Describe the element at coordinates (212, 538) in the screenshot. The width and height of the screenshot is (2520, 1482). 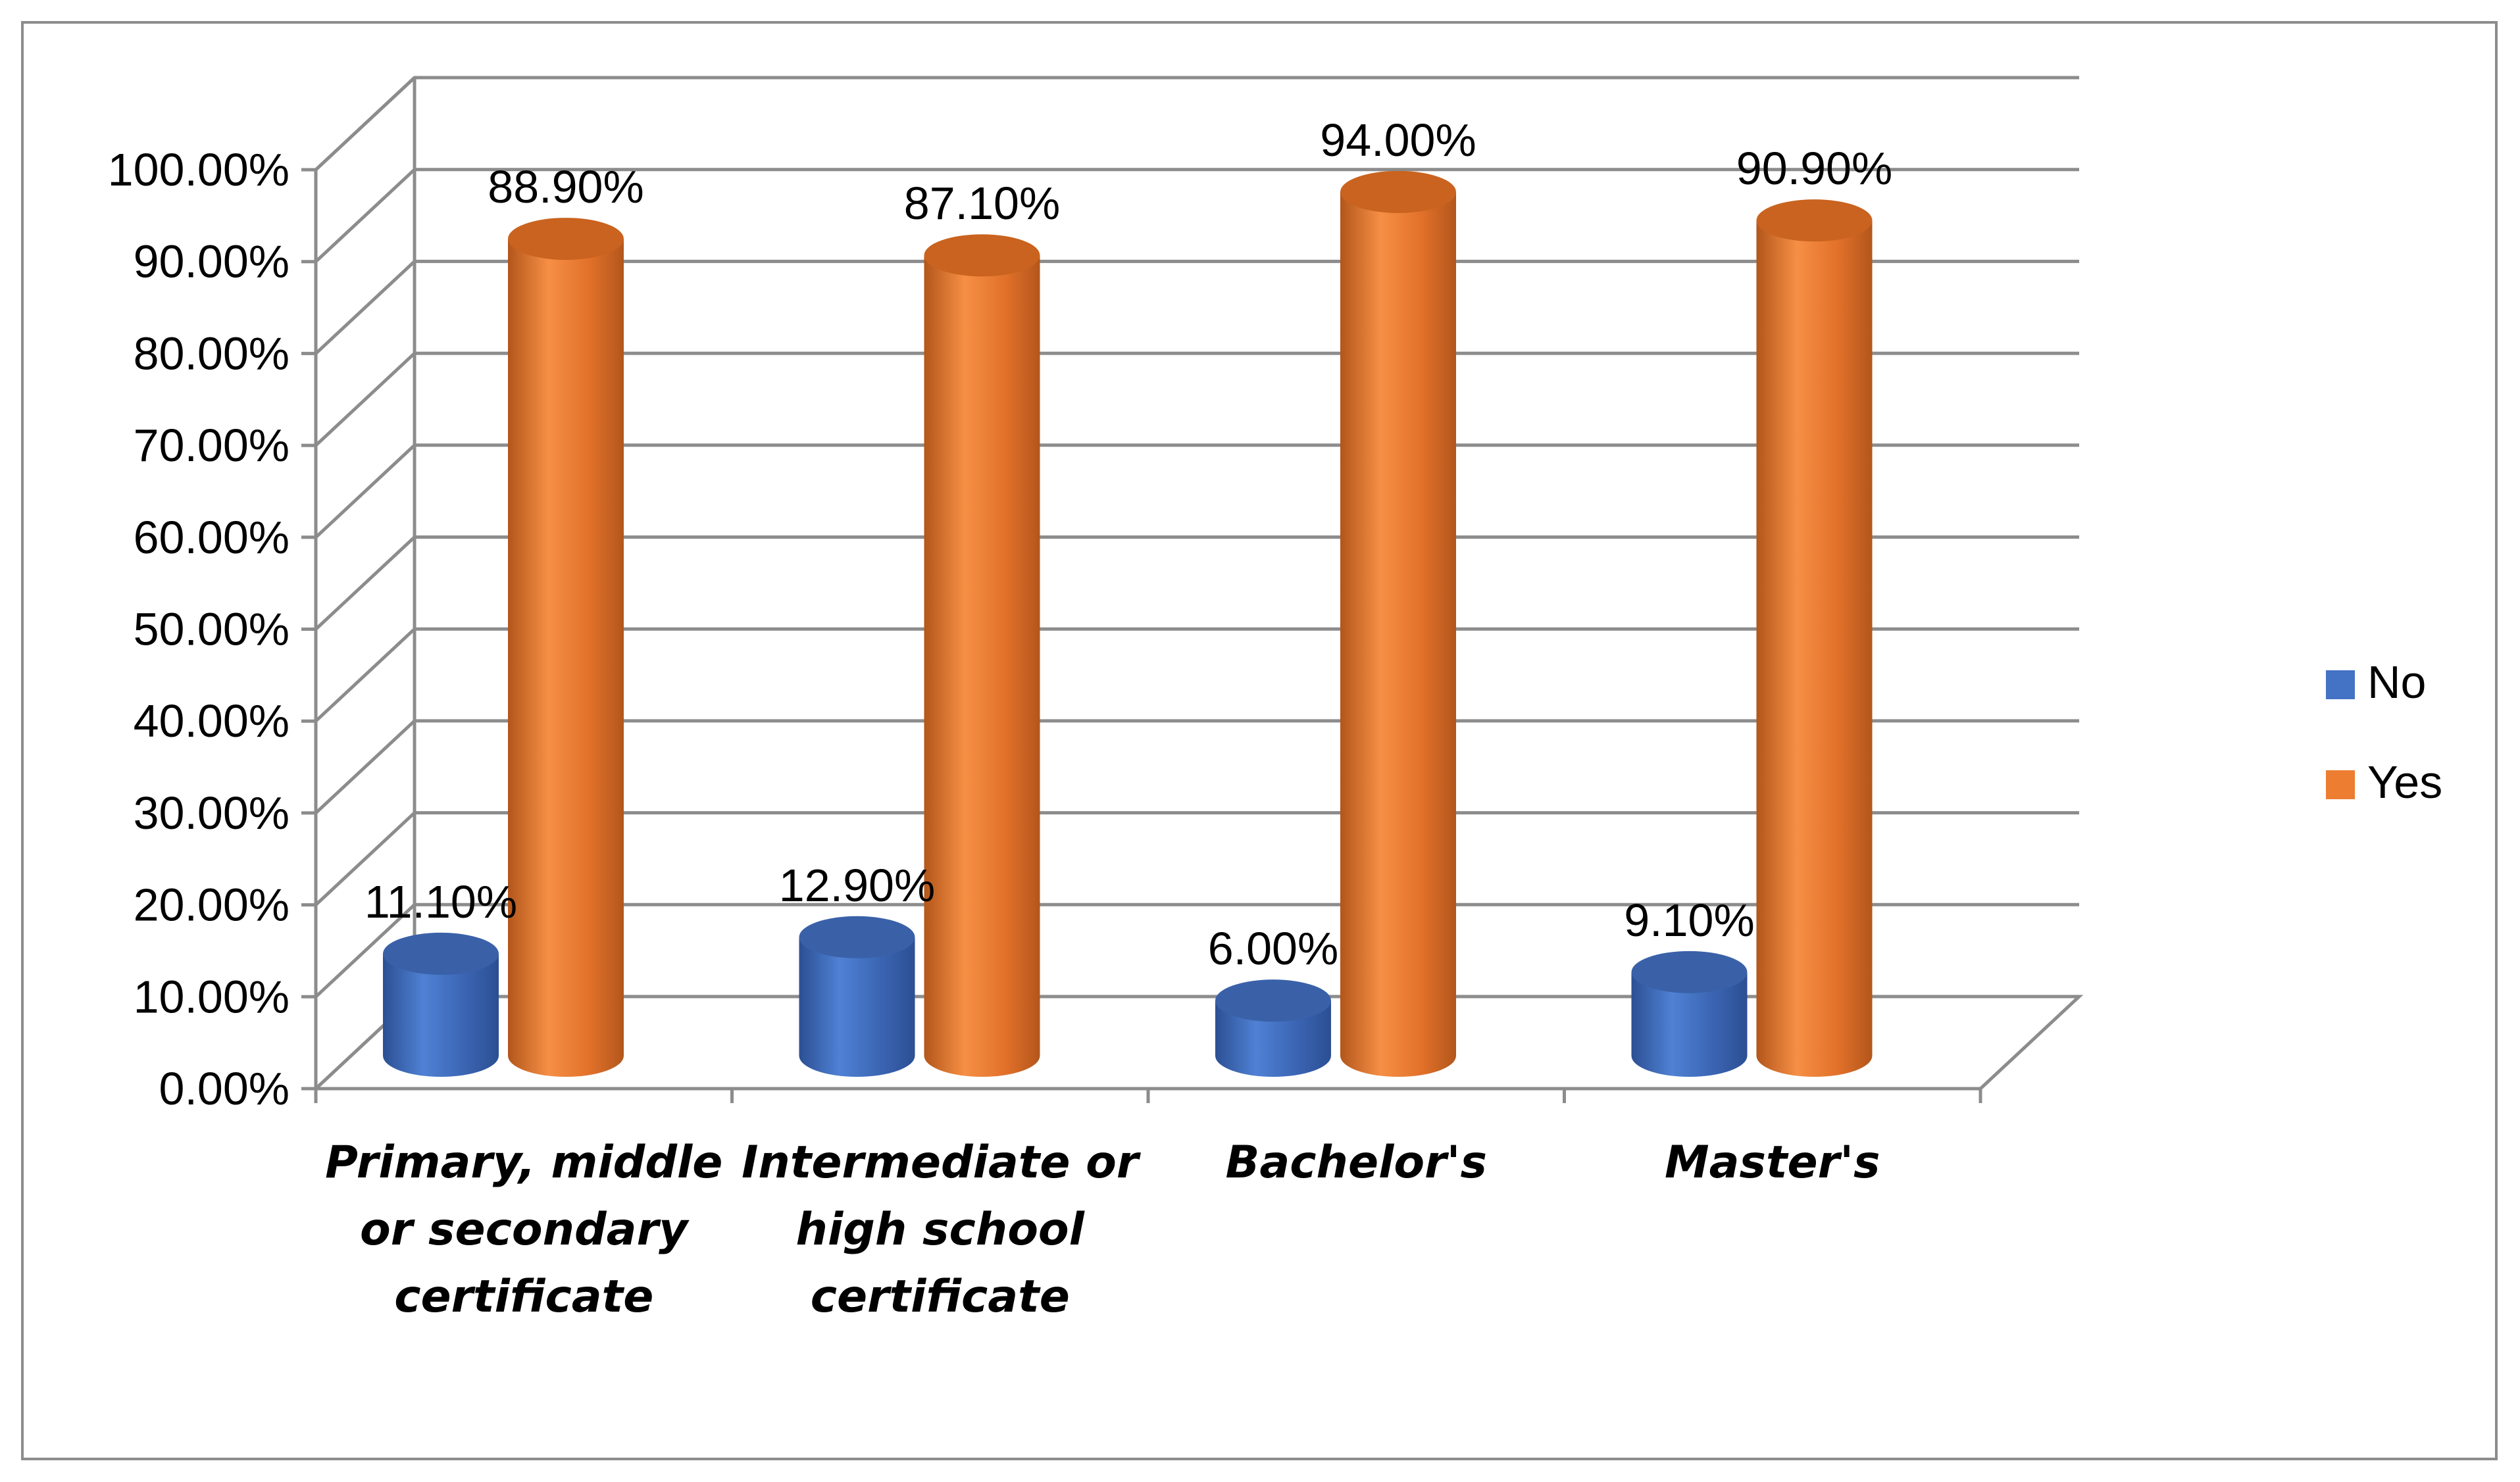
I see `y-tick-label: 60.00%` at that location.